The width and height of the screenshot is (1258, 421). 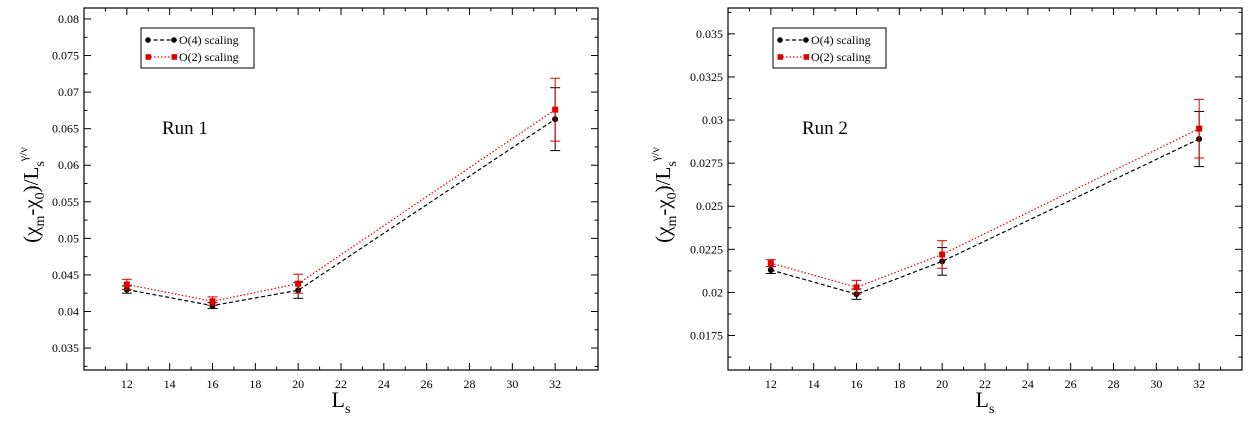 I want to click on y-tick-label: 0.0325, so click(x=706, y=77).